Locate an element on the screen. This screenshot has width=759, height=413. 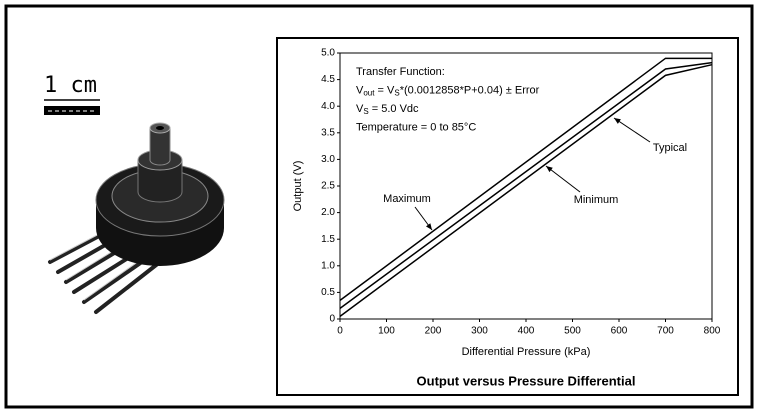
y-tick-label: 0 is located at coordinates (332, 319).